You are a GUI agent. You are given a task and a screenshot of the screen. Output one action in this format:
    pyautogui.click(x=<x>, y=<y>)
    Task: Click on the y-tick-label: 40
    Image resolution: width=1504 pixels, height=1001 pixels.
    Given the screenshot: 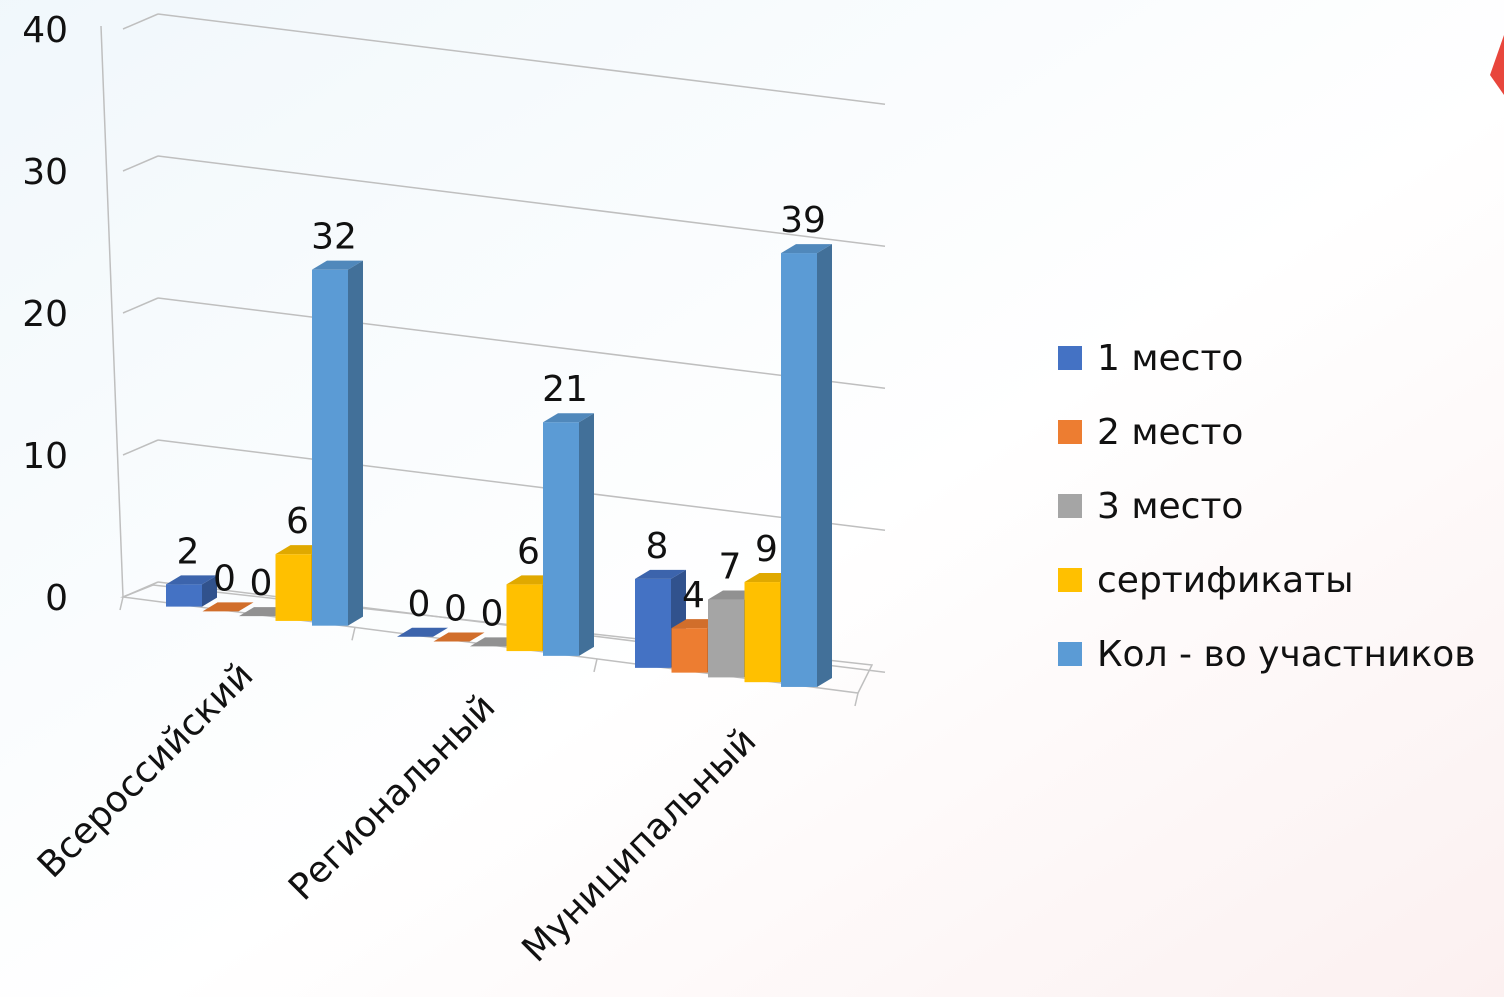 What is the action you would take?
    pyautogui.click(x=45, y=30)
    